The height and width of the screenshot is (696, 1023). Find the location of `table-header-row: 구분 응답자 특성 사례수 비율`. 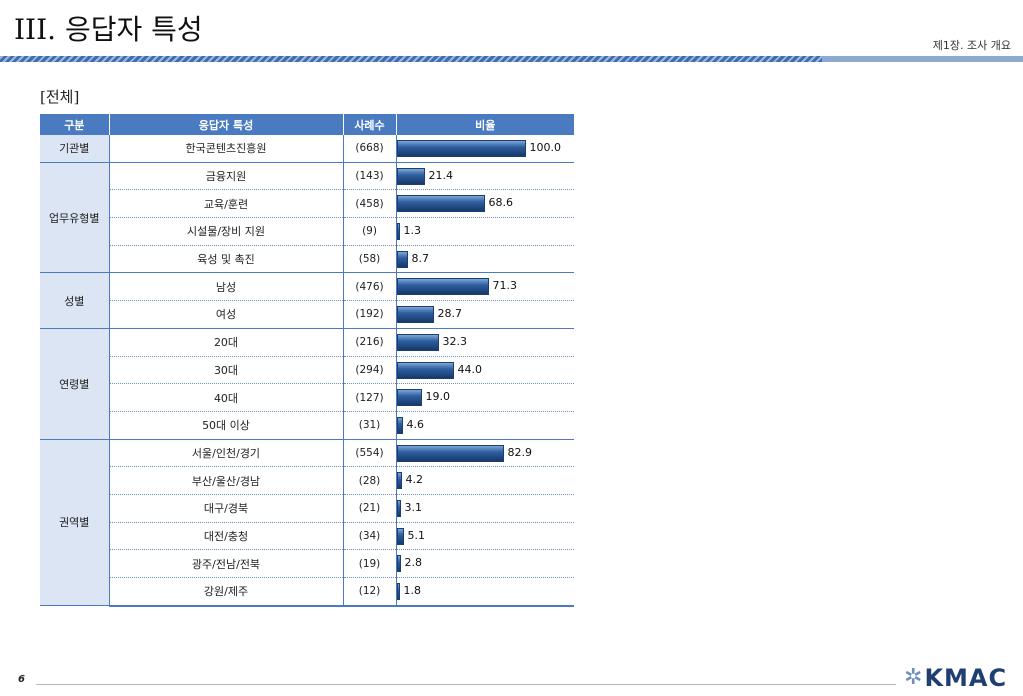

table-header-row: 구분 응답자 특성 사례수 비율 is located at coordinates (307, 124).